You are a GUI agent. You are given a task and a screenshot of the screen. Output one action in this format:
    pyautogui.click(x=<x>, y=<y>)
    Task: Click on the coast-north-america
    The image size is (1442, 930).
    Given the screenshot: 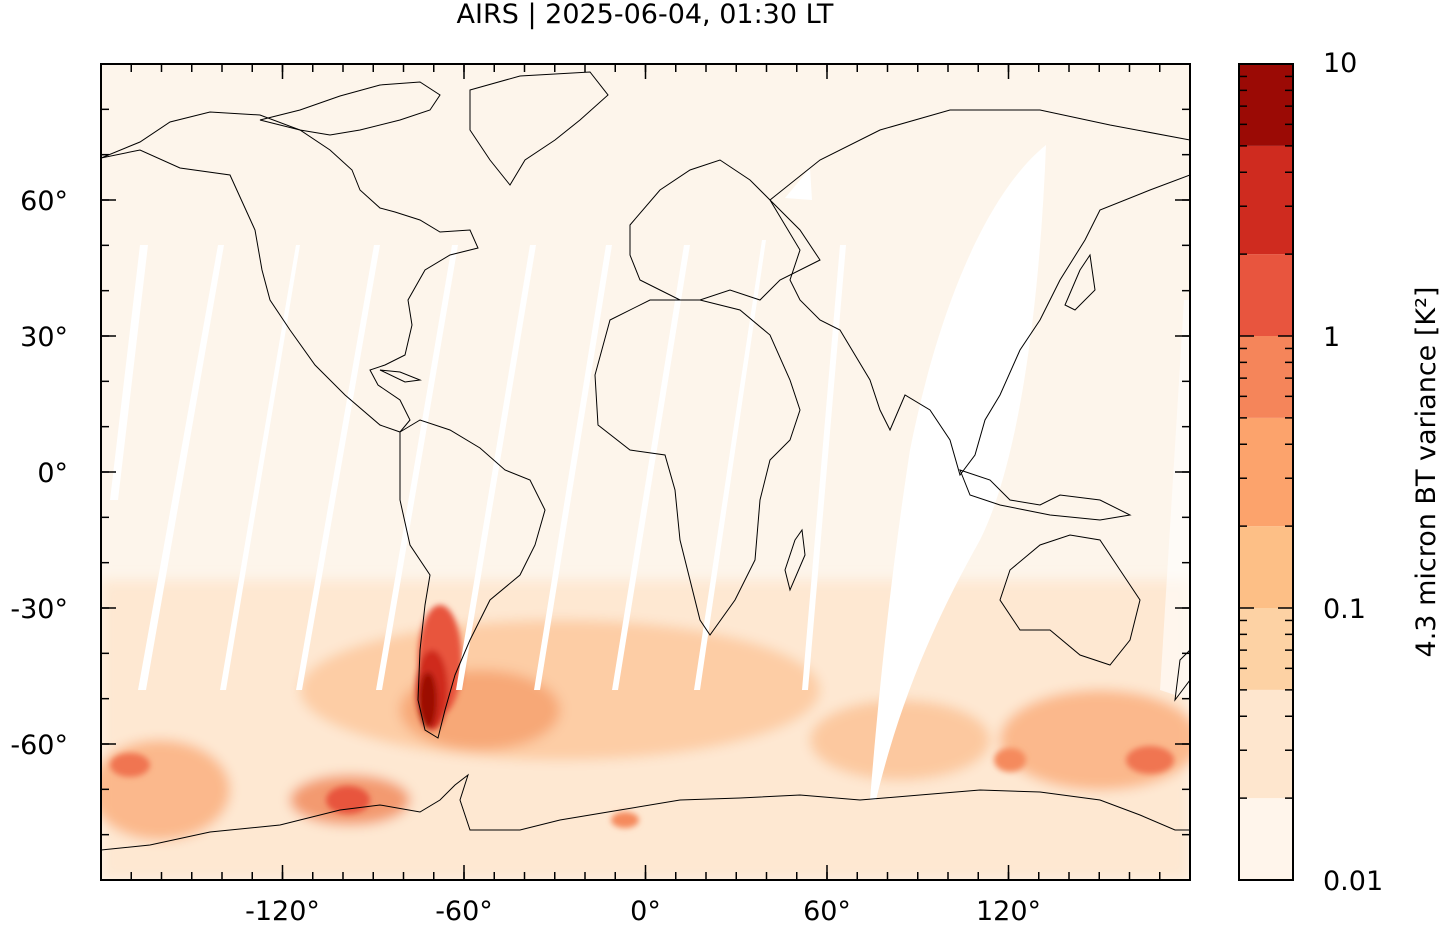 What is the action you would take?
    pyautogui.click(x=290, y=272)
    